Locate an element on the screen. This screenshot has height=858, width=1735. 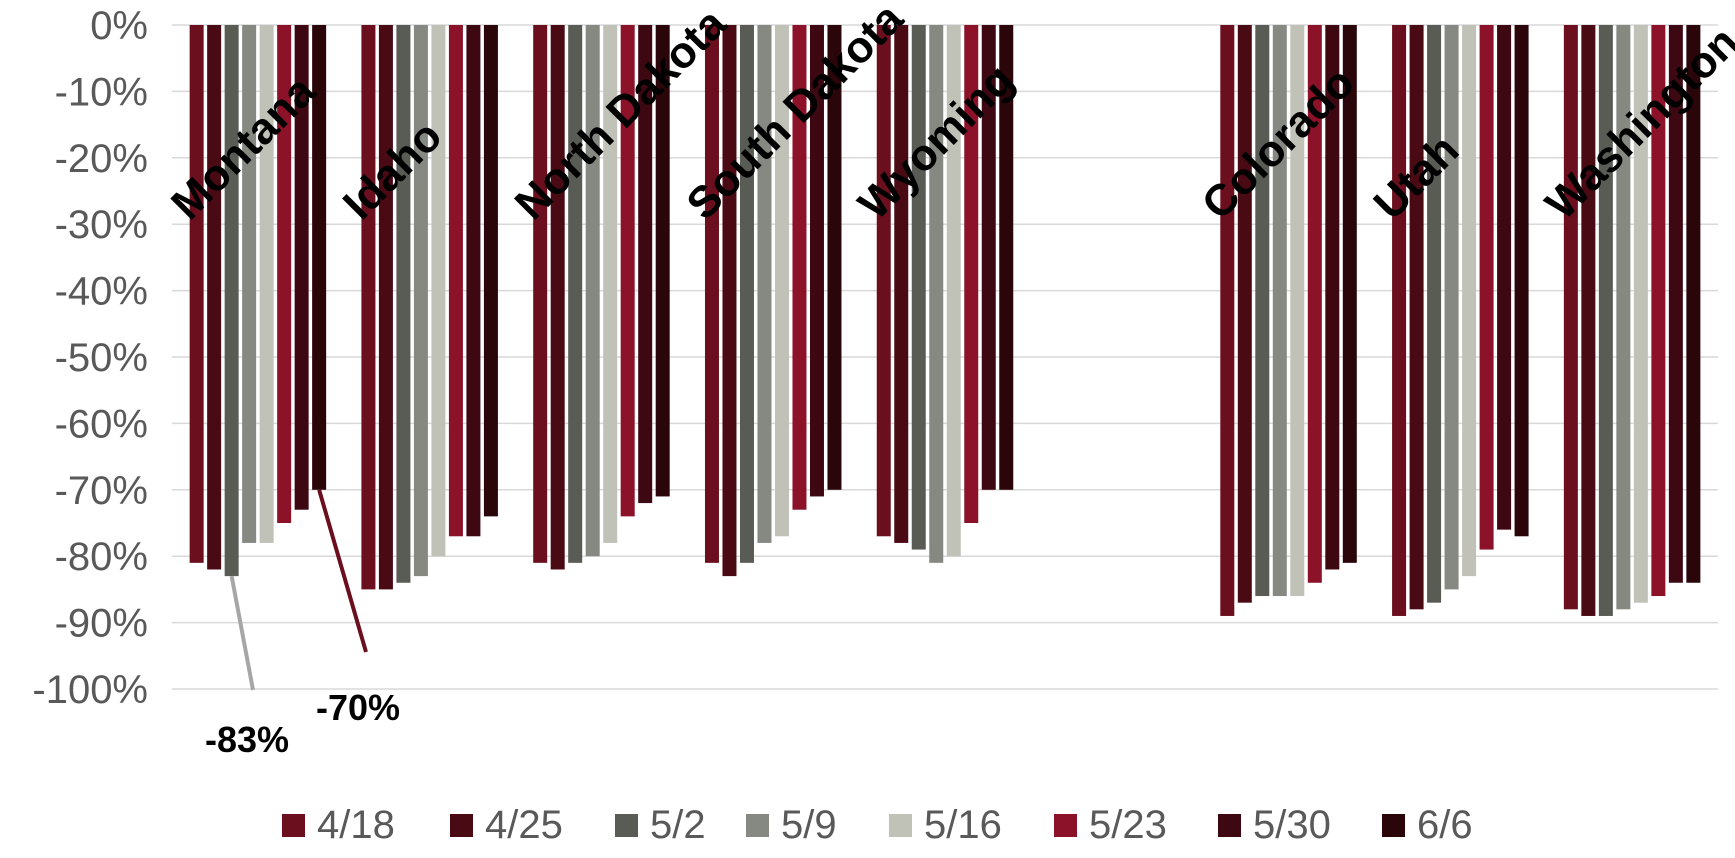
y-tick-label: 0% is located at coordinates (119, 26).